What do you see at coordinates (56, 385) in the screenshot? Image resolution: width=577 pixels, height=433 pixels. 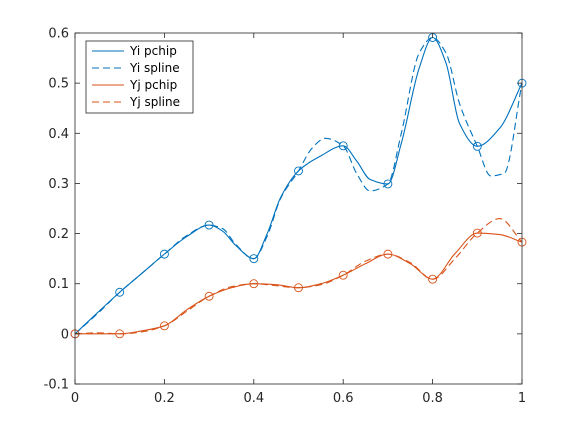 I see `y-tick-label: -0.1` at bounding box center [56, 385].